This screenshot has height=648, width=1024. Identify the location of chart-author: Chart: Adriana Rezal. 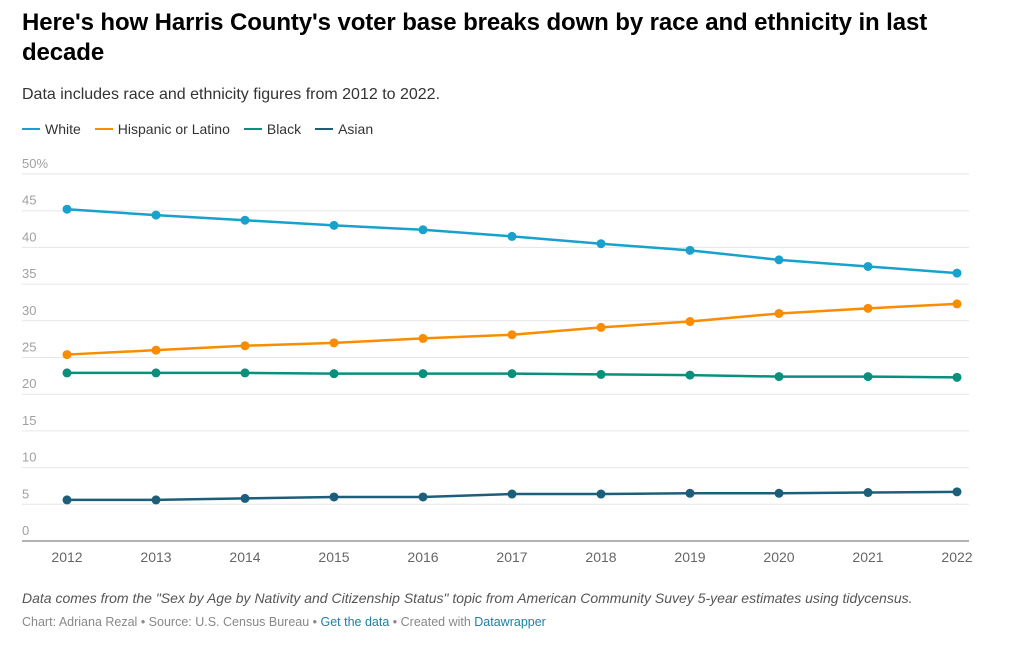
(80, 622).